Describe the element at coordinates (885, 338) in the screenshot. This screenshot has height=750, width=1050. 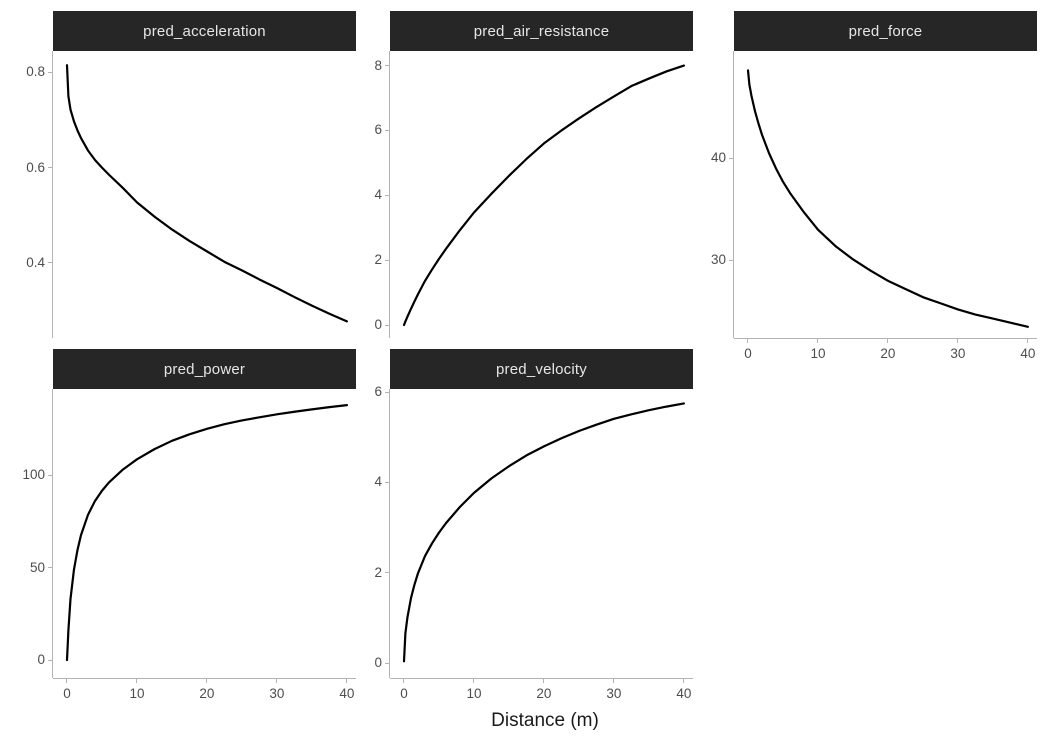
I see `x-axis-line-pred_force` at that location.